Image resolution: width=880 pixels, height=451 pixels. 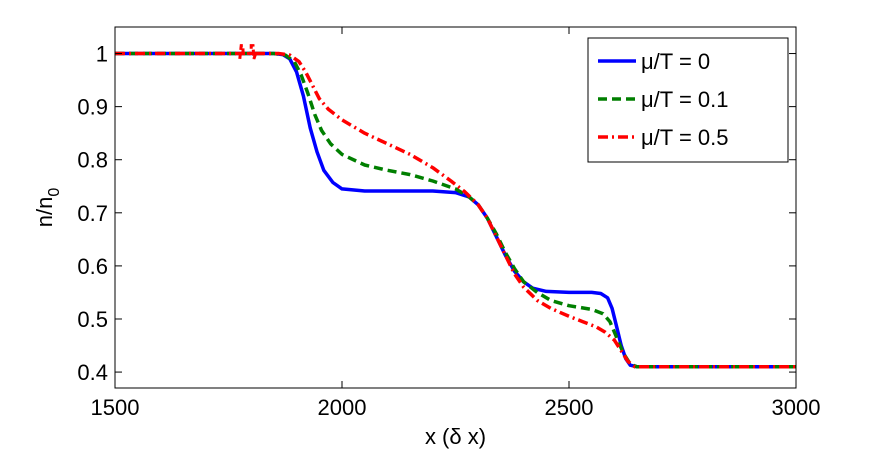 I want to click on y-tick-label: 0.4, so click(x=92, y=372).